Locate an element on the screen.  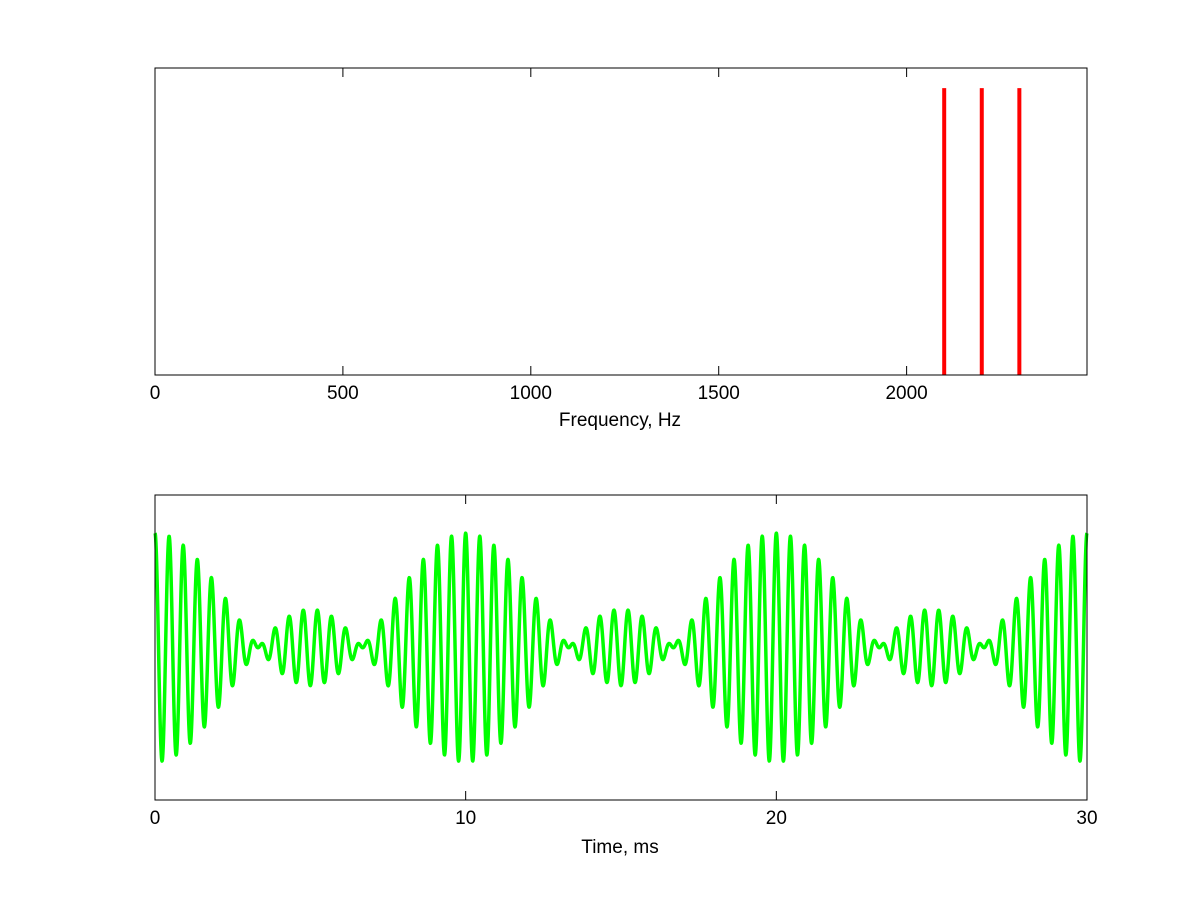
x-tick-label: 30 is located at coordinates (1086, 818).